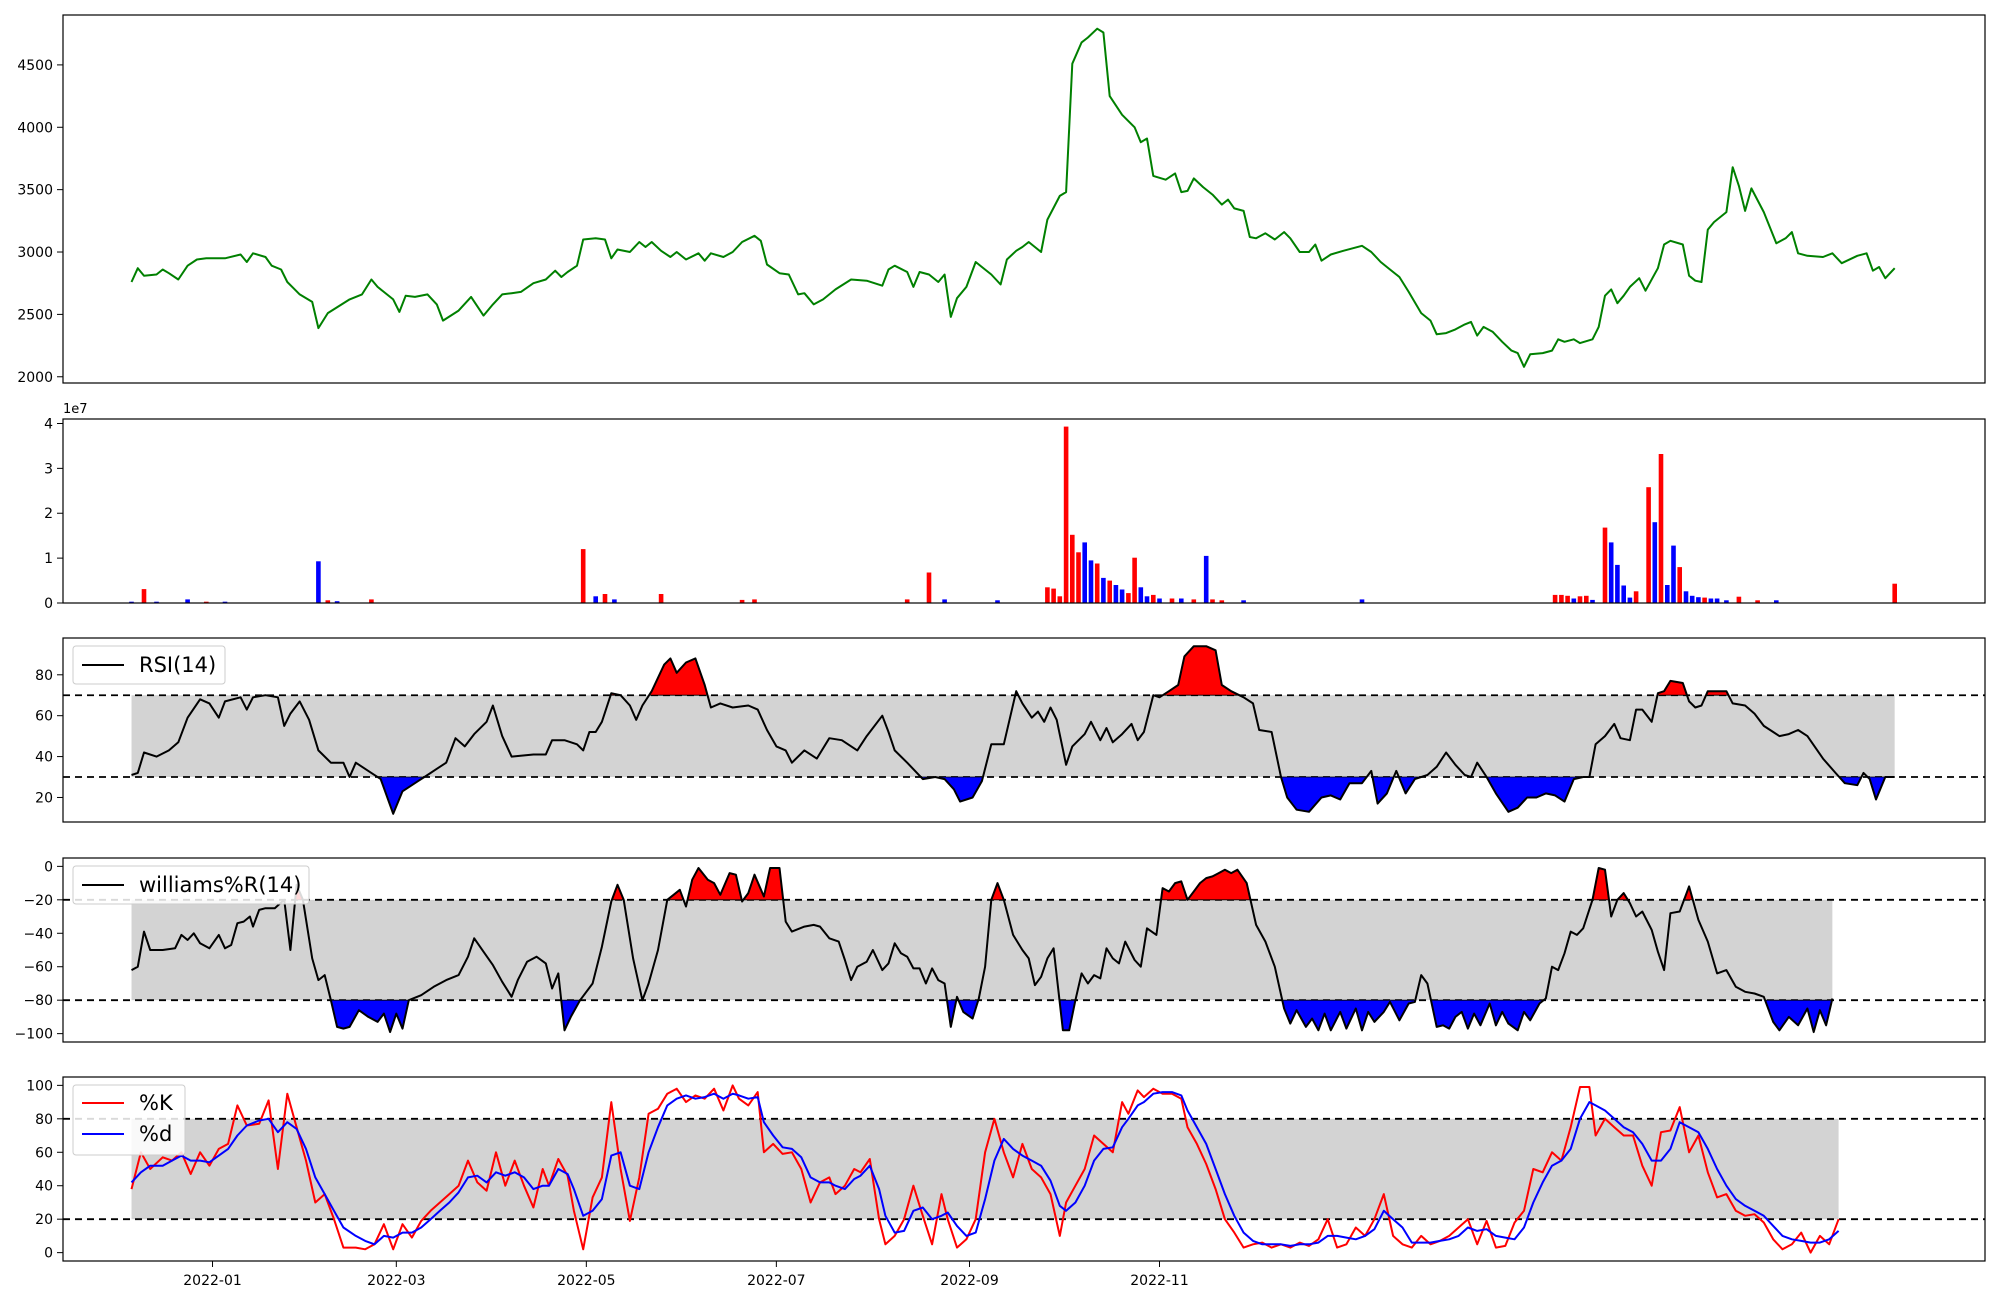  I want to click on williams-line, so click(982, 950).